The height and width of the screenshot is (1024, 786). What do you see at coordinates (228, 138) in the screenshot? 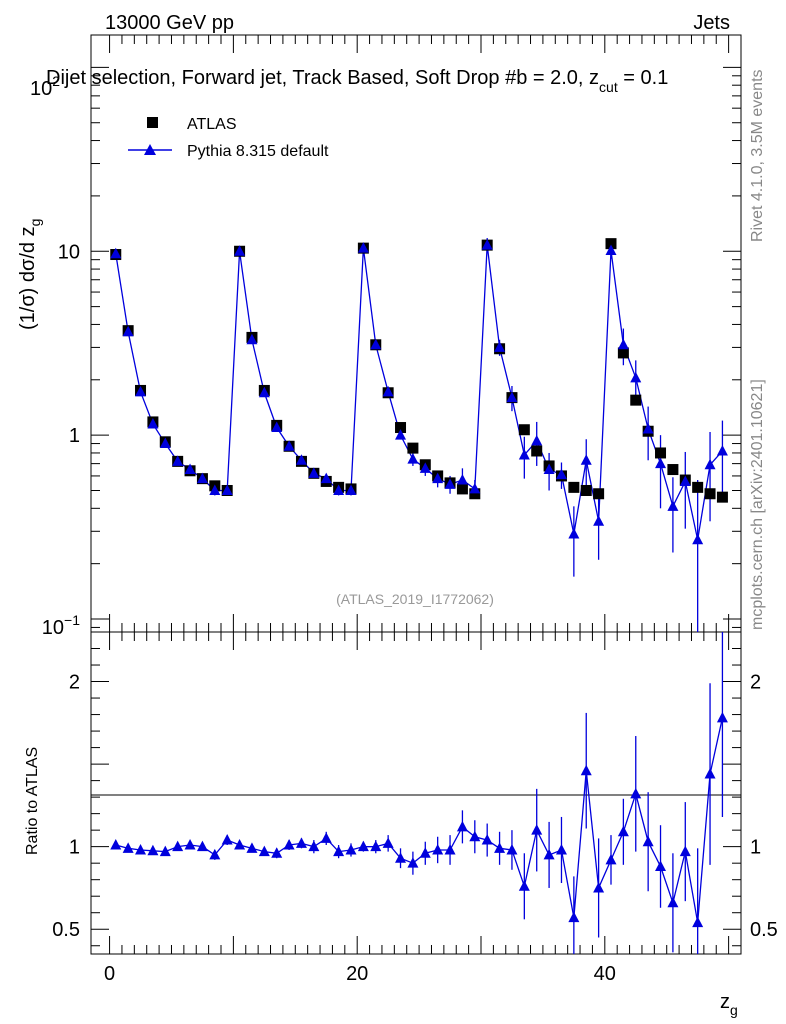
I see `legend: ATLAS Pythia 8.315 default` at bounding box center [228, 138].